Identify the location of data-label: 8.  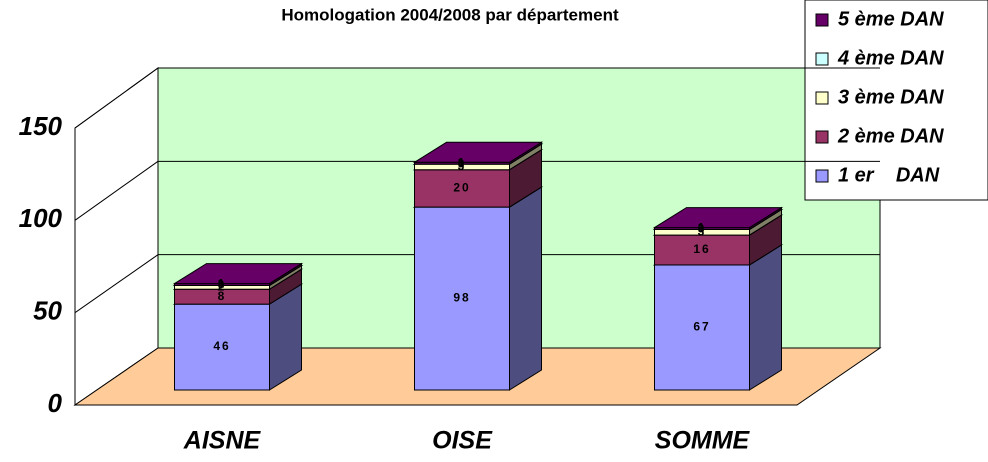
(222, 296).